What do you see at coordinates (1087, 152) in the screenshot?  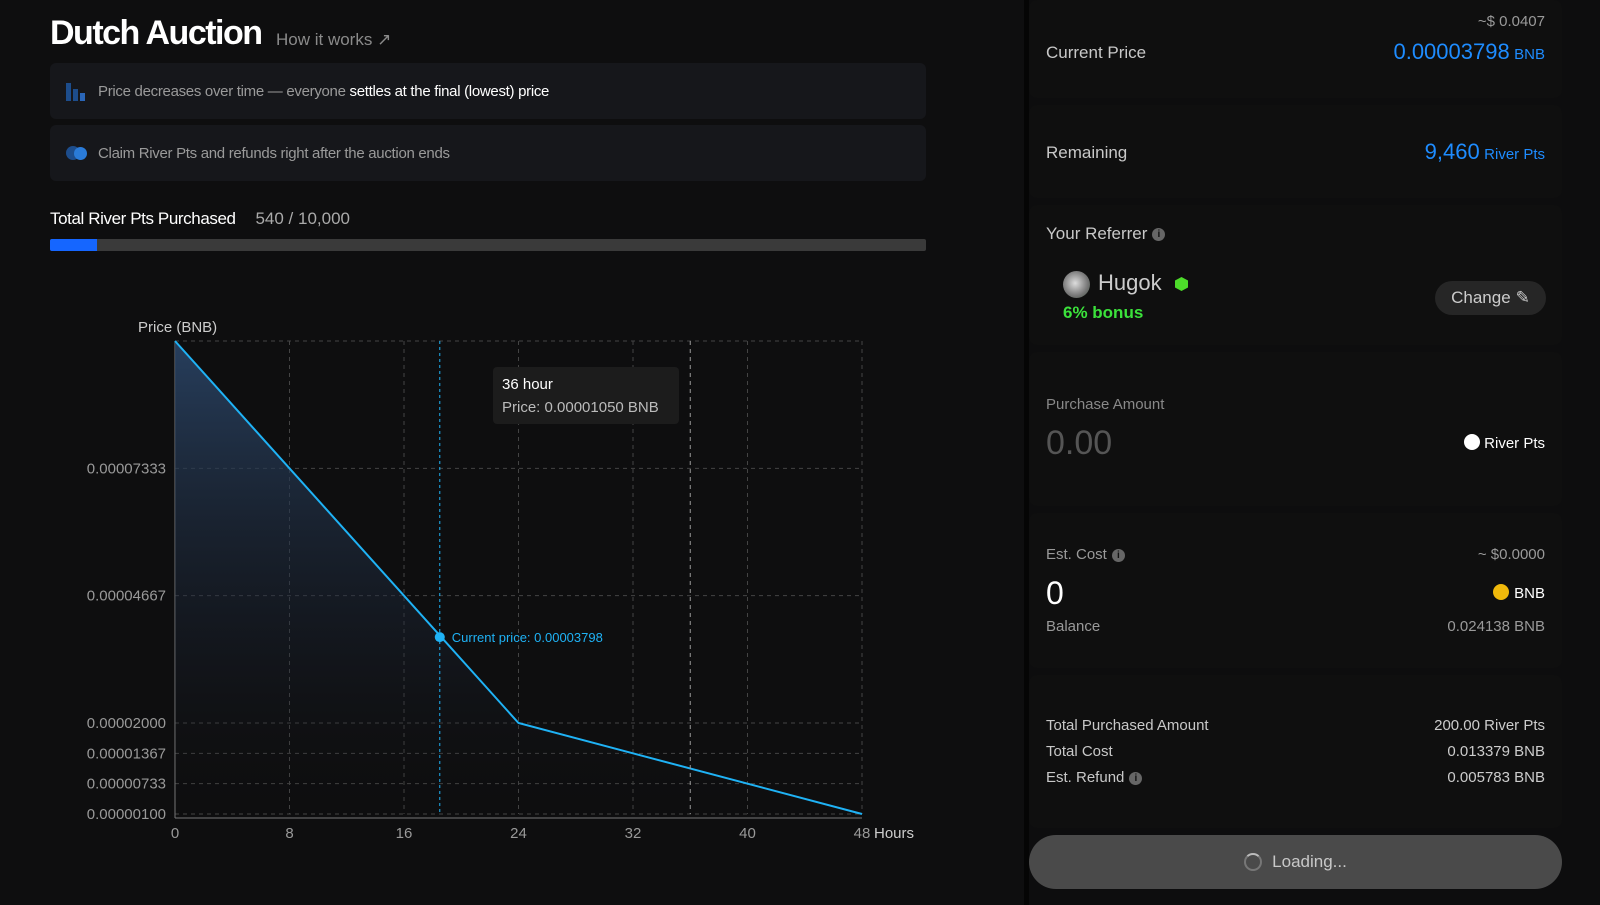 I see `remaining-label: Remaining` at bounding box center [1087, 152].